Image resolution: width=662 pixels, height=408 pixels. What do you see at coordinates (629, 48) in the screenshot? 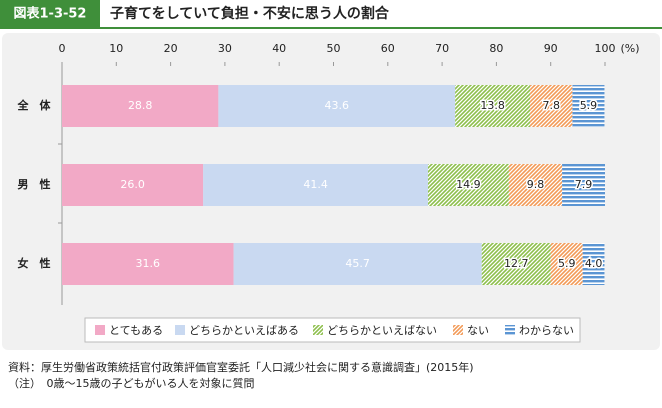
I see `unit-label: (%)` at bounding box center [629, 48].